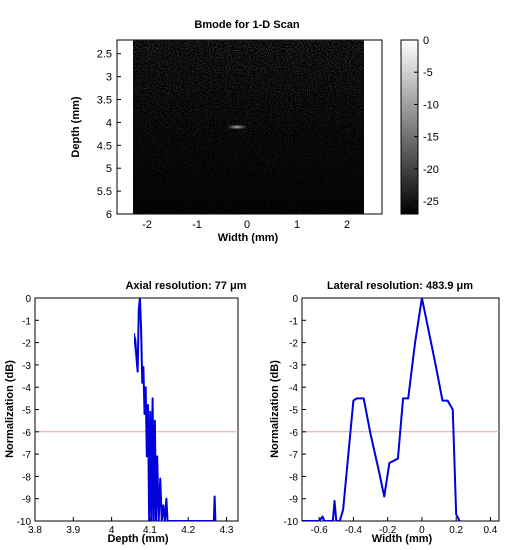 The image size is (523, 550). I want to click on lateral-y-tick-label-10: -10, so click(291, 522).